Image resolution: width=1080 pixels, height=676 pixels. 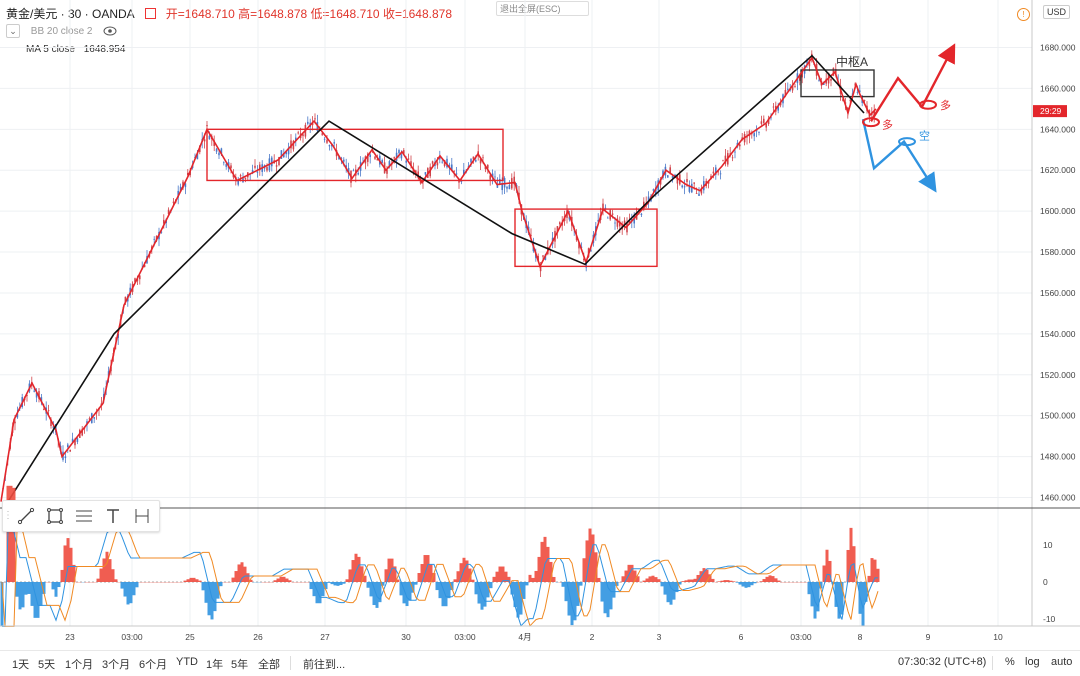 What do you see at coordinates (20, 664) in the screenshot?
I see `range-1d: 1天` at bounding box center [20, 664].